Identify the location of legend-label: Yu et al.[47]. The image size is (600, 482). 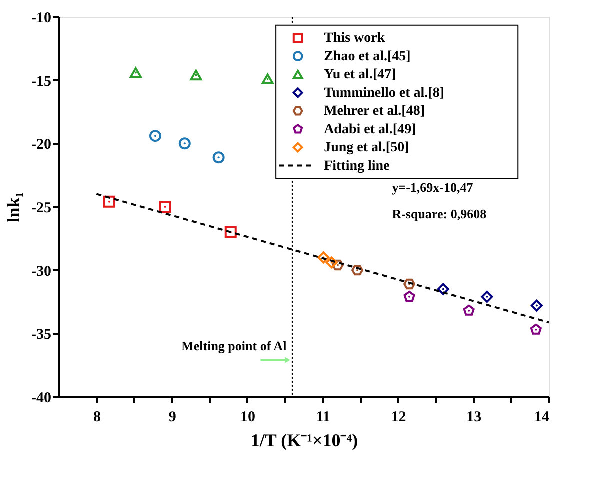
(360, 75).